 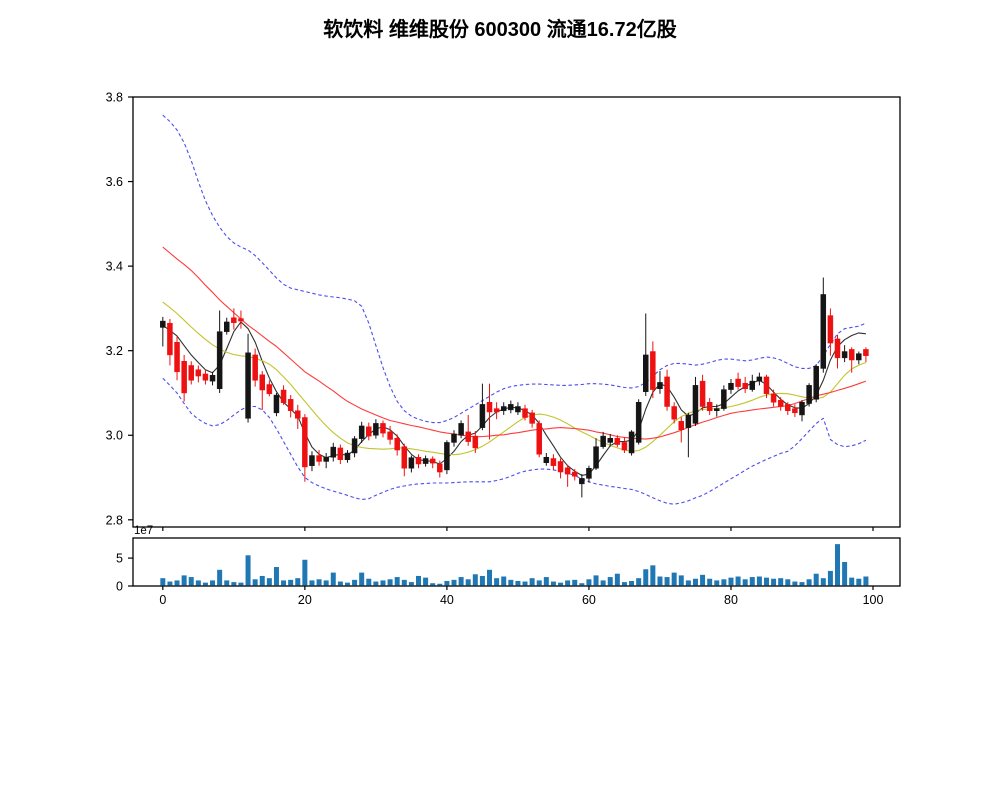 I want to click on volume-bar-series, so click(x=514, y=565).